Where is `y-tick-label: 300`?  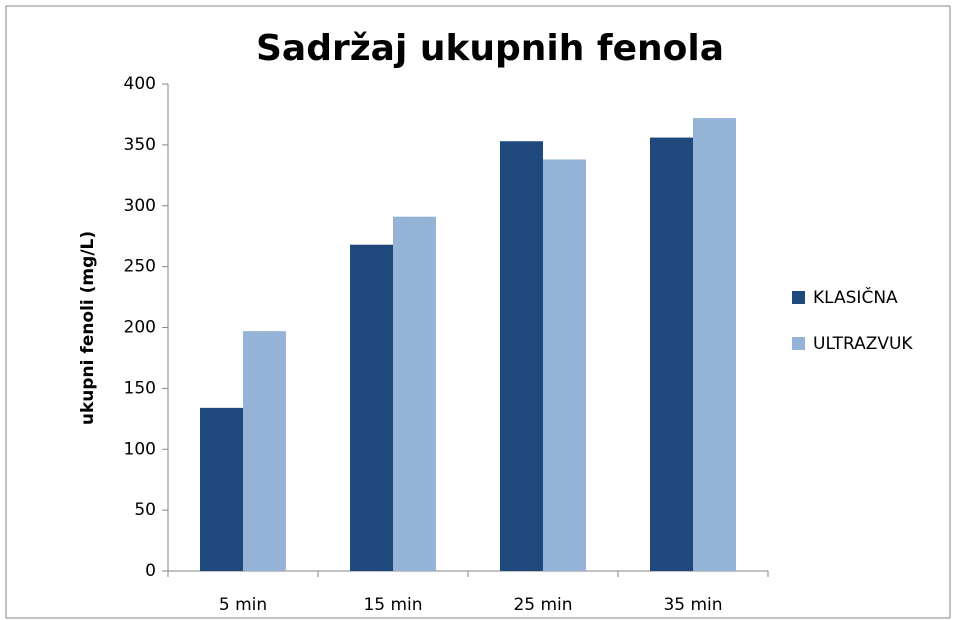
y-tick-label: 300 is located at coordinates (140, 206).